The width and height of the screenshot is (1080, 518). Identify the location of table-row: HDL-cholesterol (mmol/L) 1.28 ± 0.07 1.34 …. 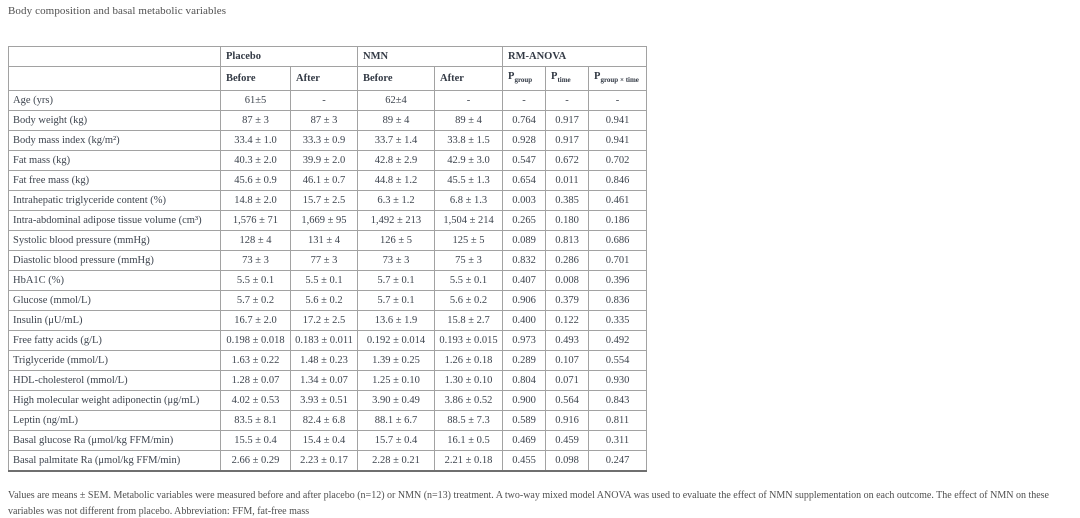
(328, 381).